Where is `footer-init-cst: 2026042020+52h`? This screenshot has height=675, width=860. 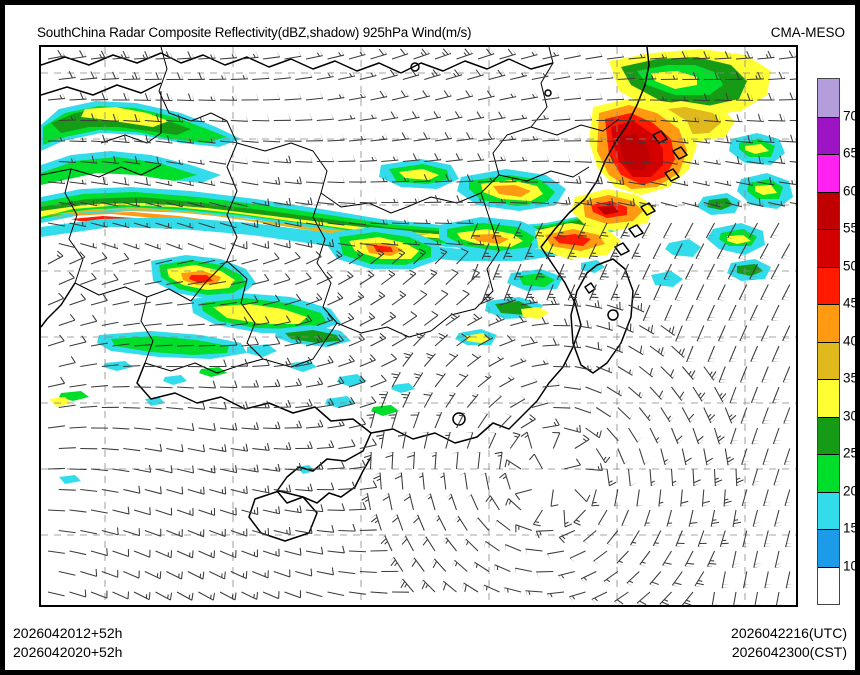
footer-init-cst: 2026042020+52h is located at coordinates (68, 652).